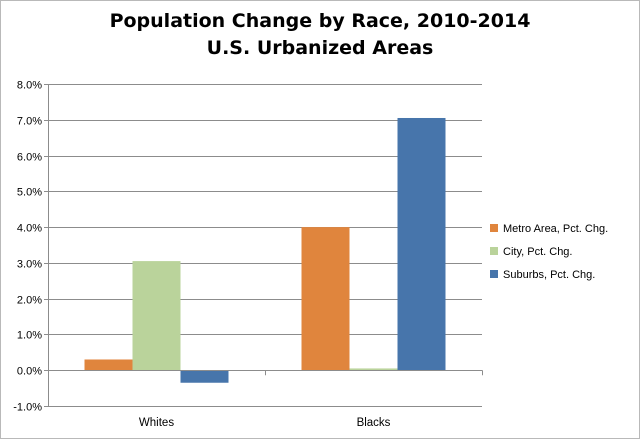  Describe the element at coordinates (29, 301) in the screenshot. I see `y-tick-label: 2.0%` at that location.